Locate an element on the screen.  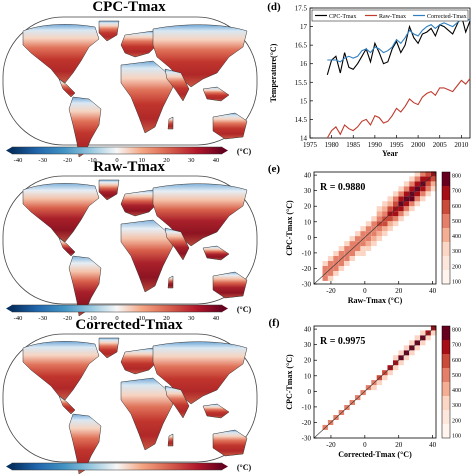
colorbar-tick-label: 800 is located at coordinates (456, 331).